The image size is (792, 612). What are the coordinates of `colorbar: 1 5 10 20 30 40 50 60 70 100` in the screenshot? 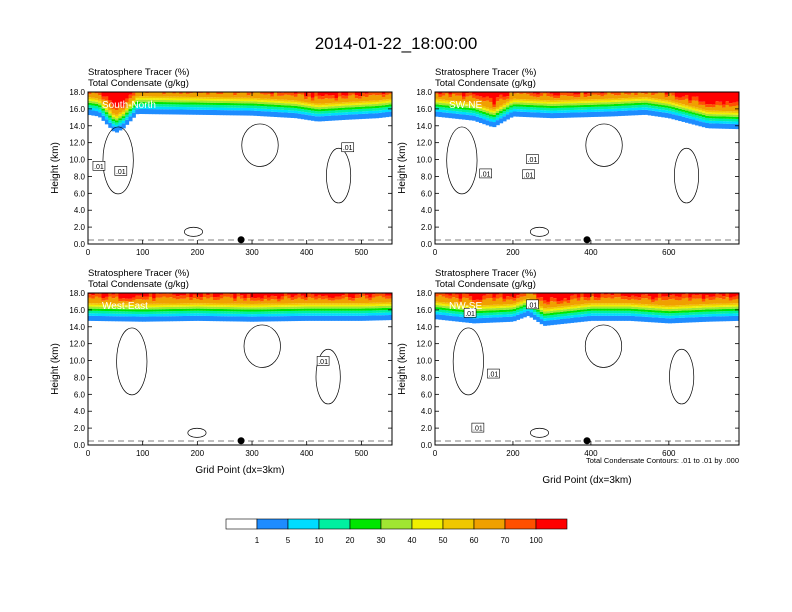 It's located at (396, 531).